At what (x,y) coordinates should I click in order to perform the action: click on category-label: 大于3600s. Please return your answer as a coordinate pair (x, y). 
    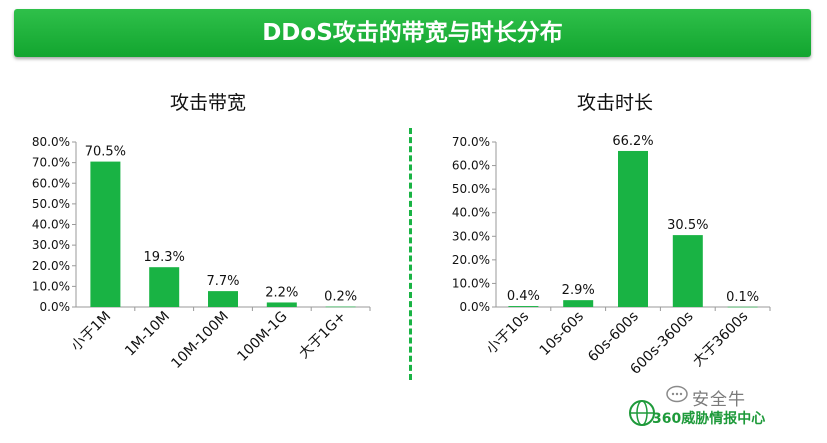
    Looking at the image, I should click on (720, 339).